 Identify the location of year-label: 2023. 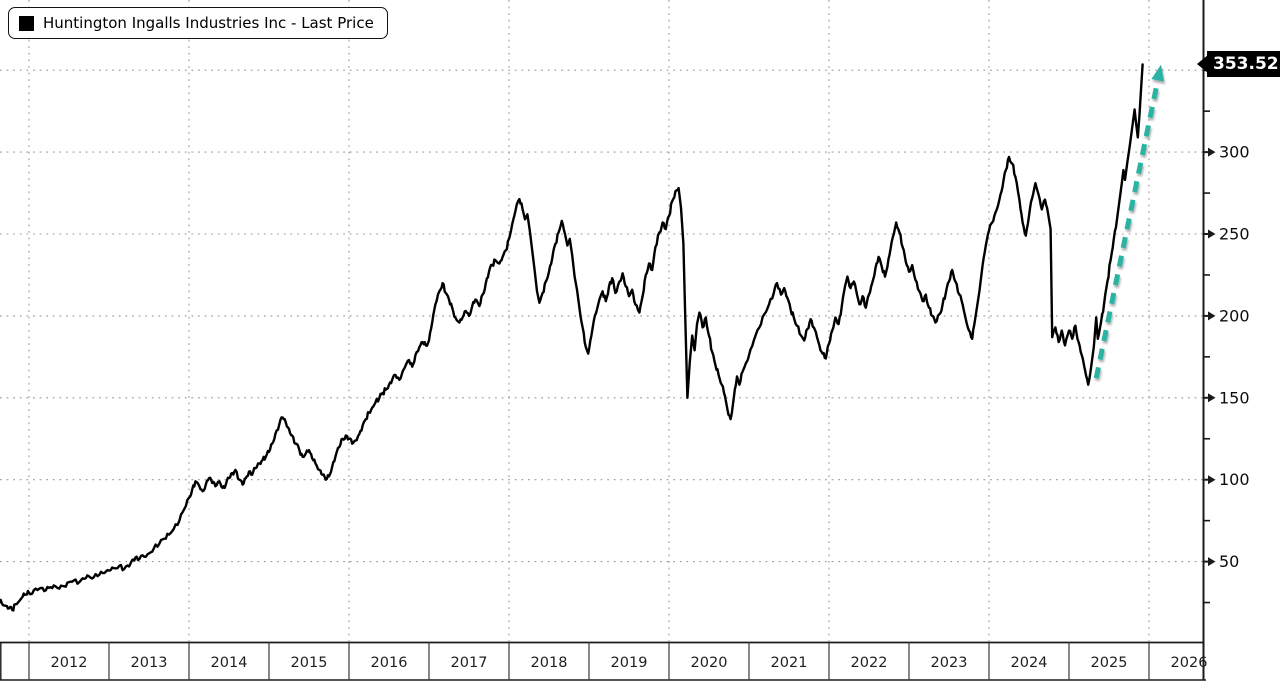
(949, 663).